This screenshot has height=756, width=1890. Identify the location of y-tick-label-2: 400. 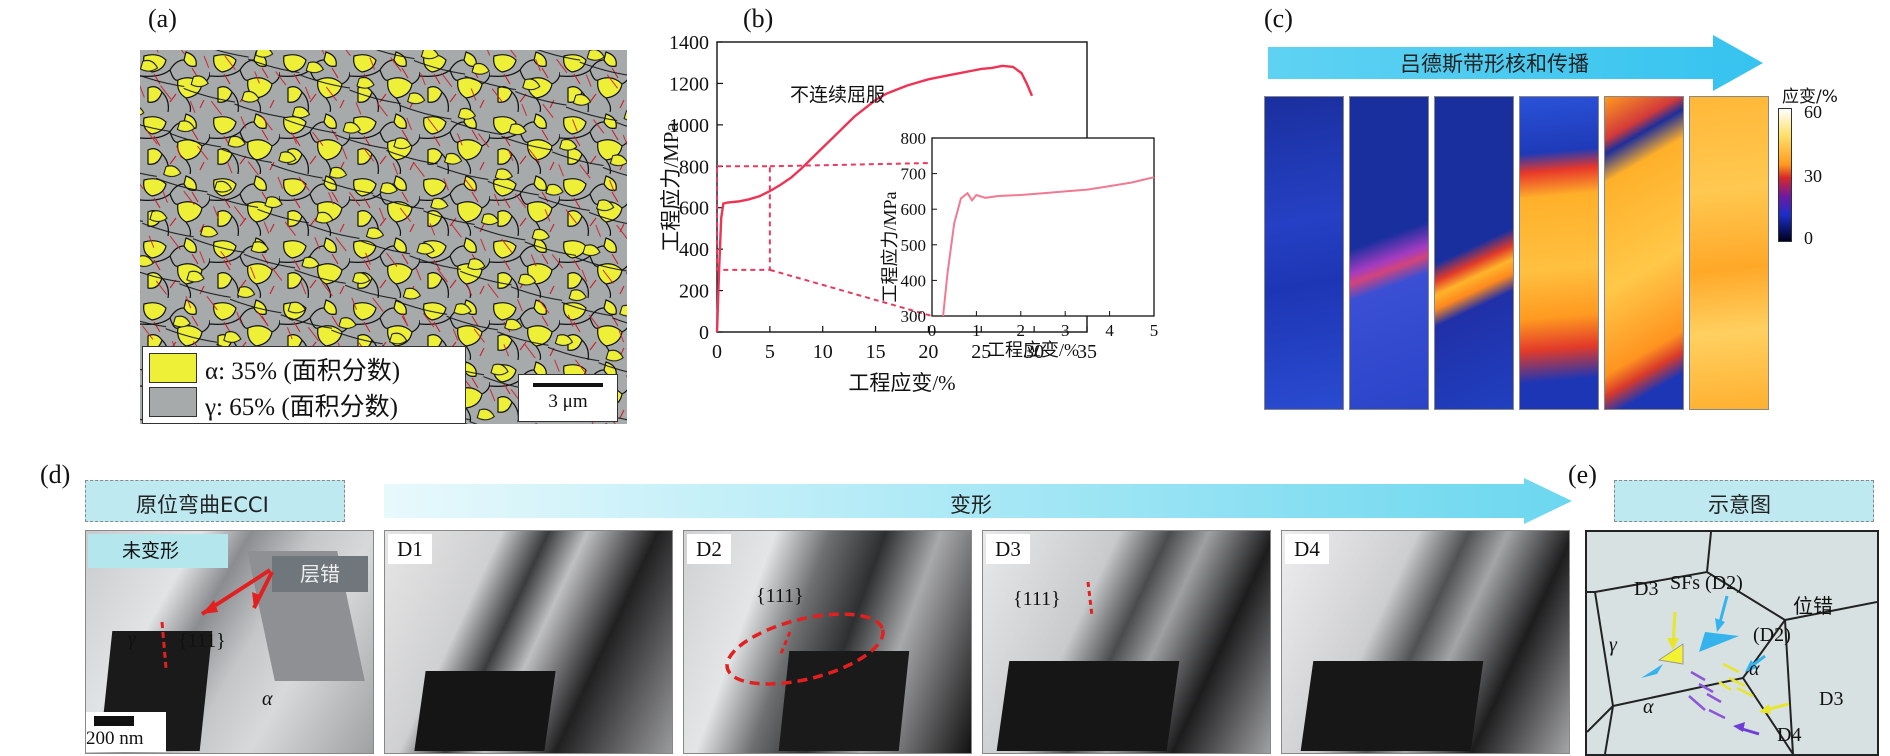
(694, 250).